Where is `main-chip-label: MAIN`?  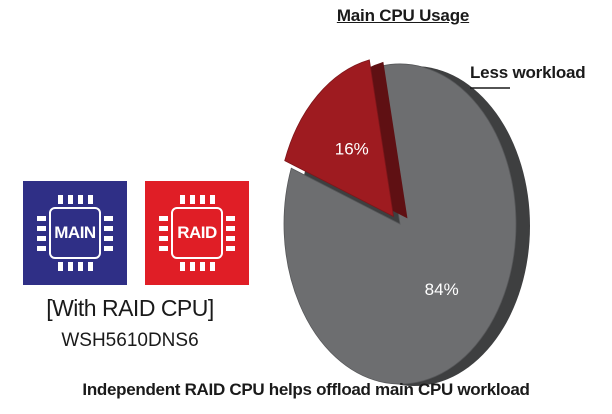 main-chip-label: MAIN is located at coordinates (75, 233).